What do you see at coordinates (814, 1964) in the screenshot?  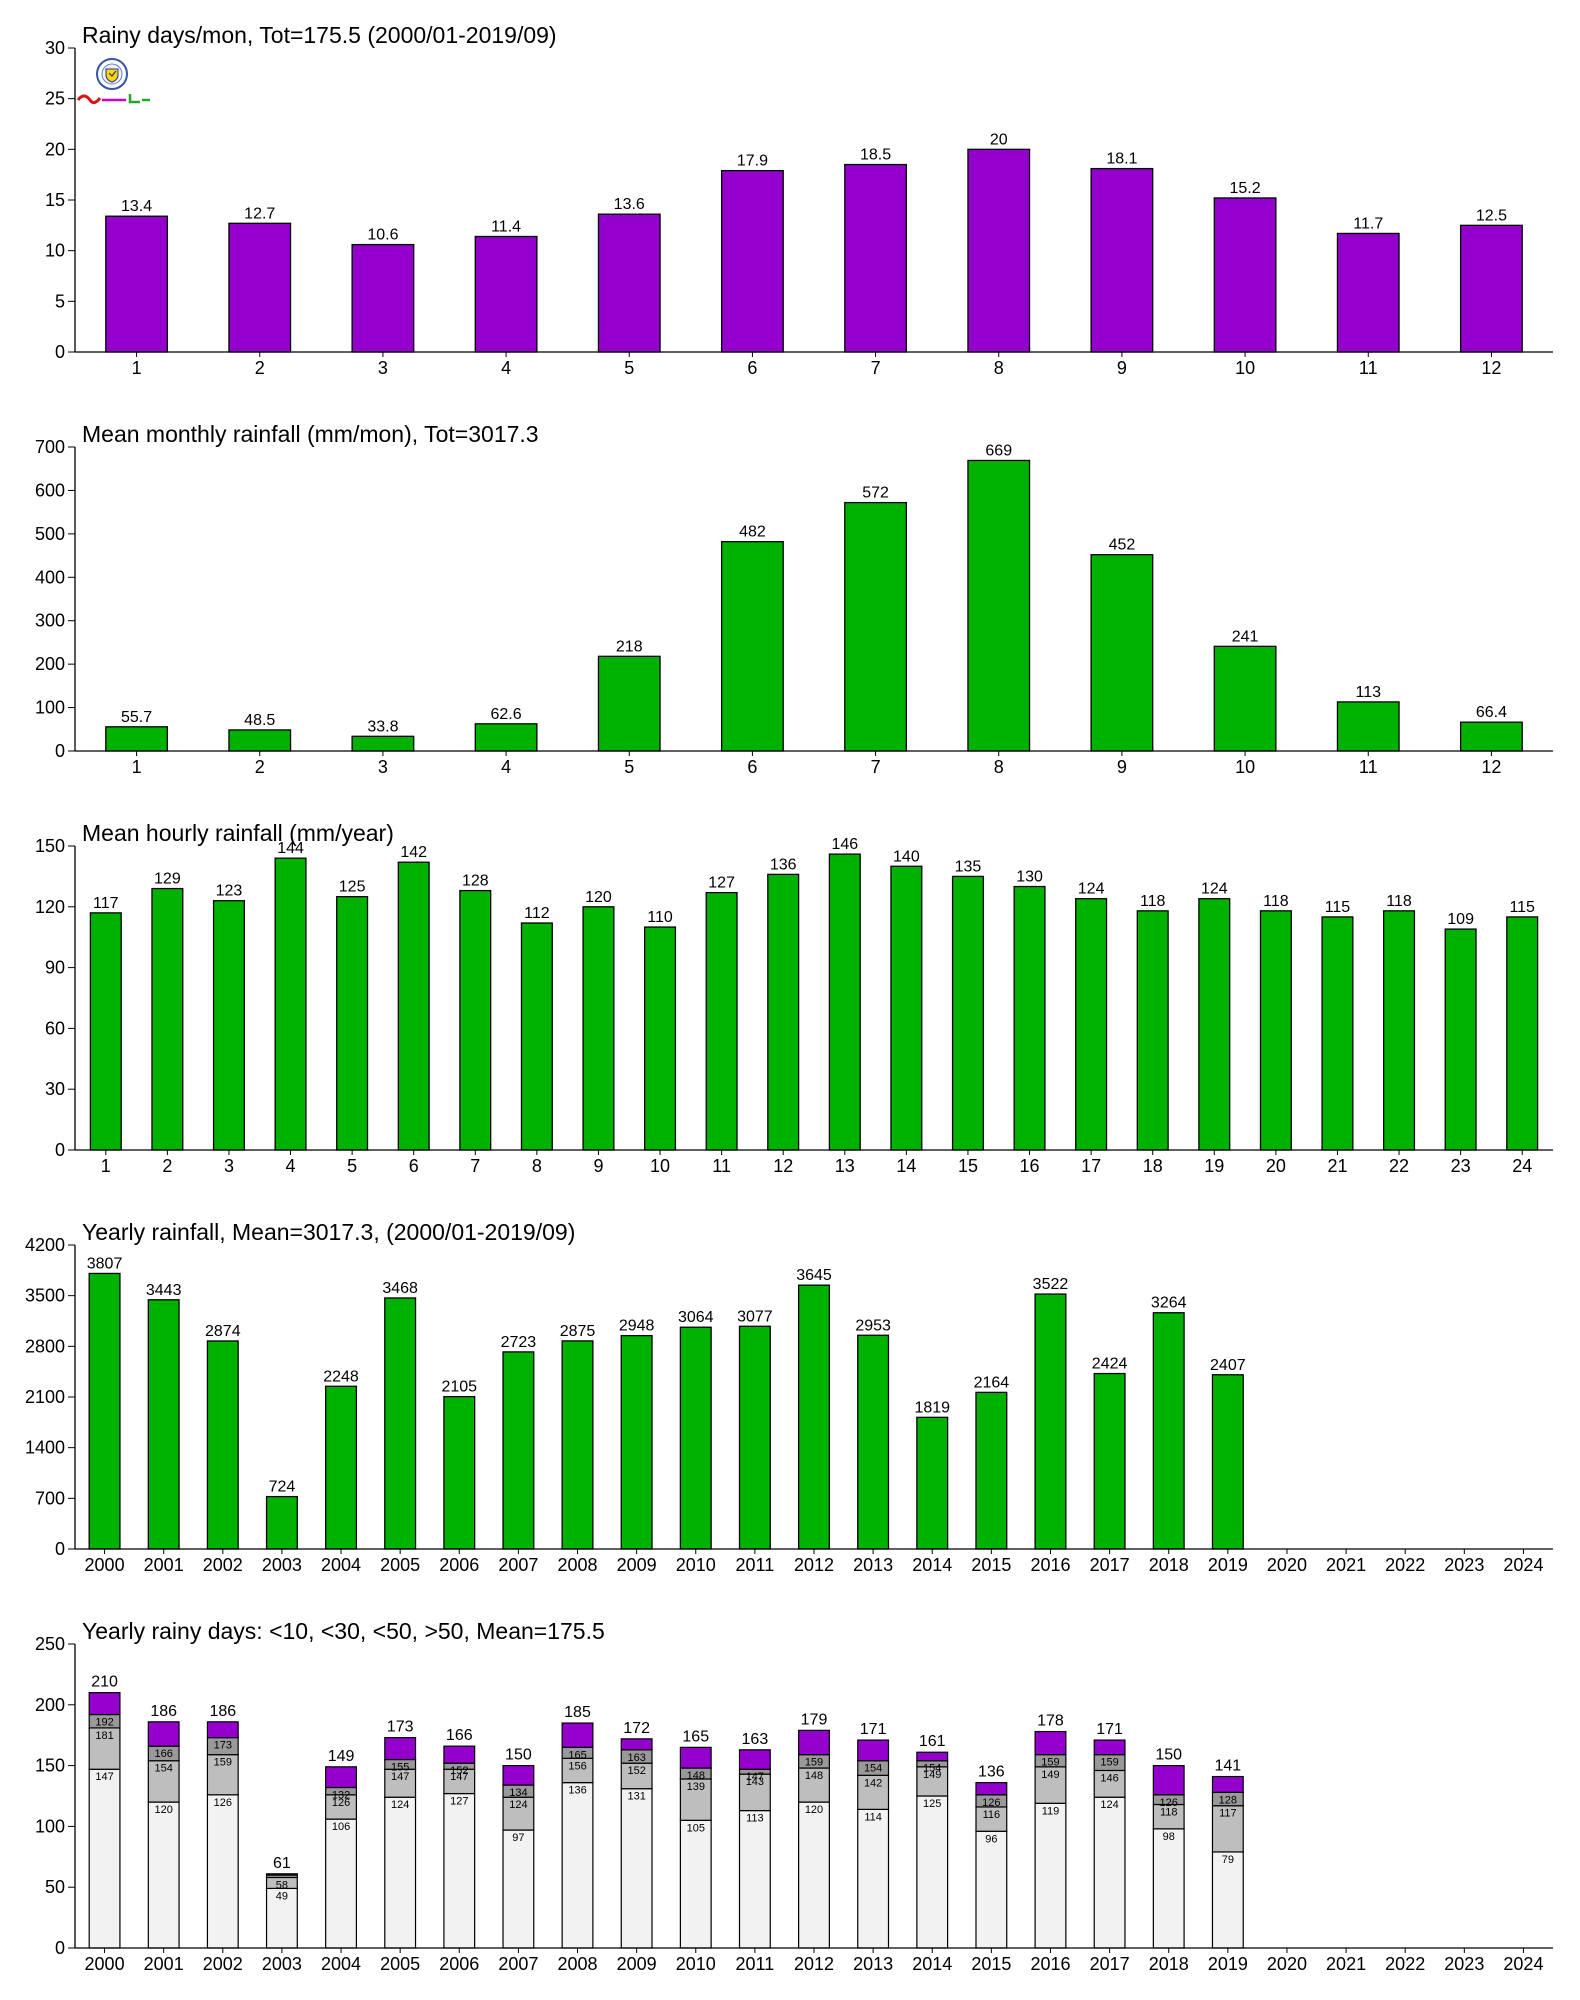 I see `chart-5-x-tick-label: 2012` at bounding box center [814, 1964].